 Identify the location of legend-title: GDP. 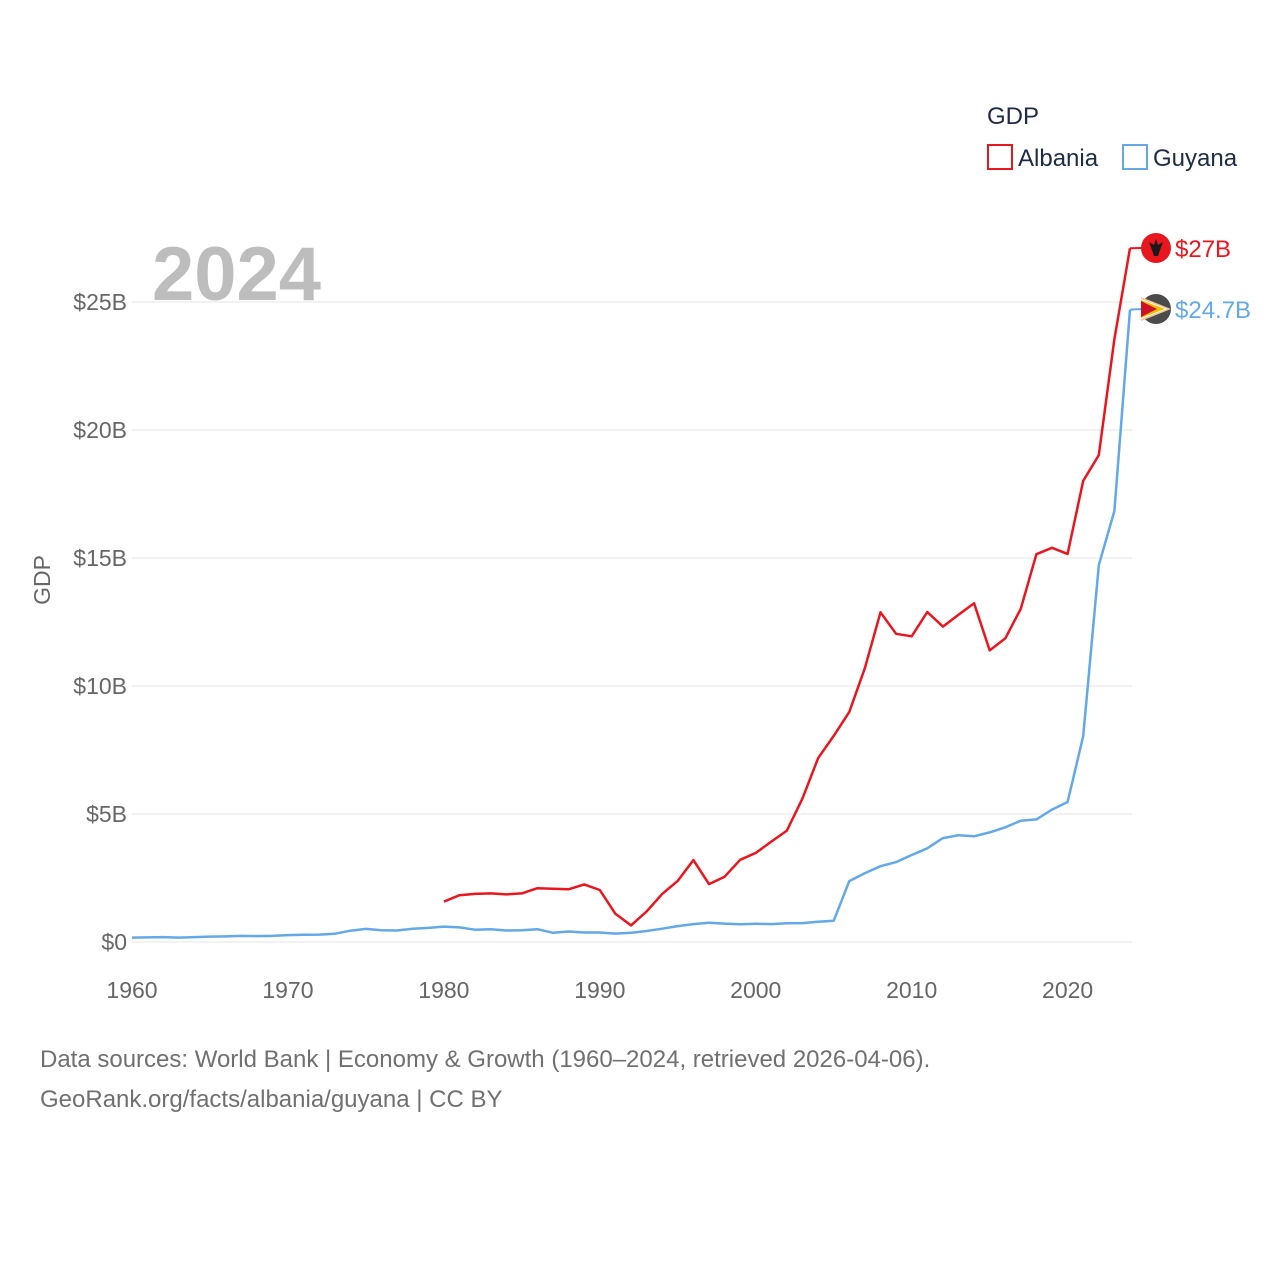
(1013, 116).